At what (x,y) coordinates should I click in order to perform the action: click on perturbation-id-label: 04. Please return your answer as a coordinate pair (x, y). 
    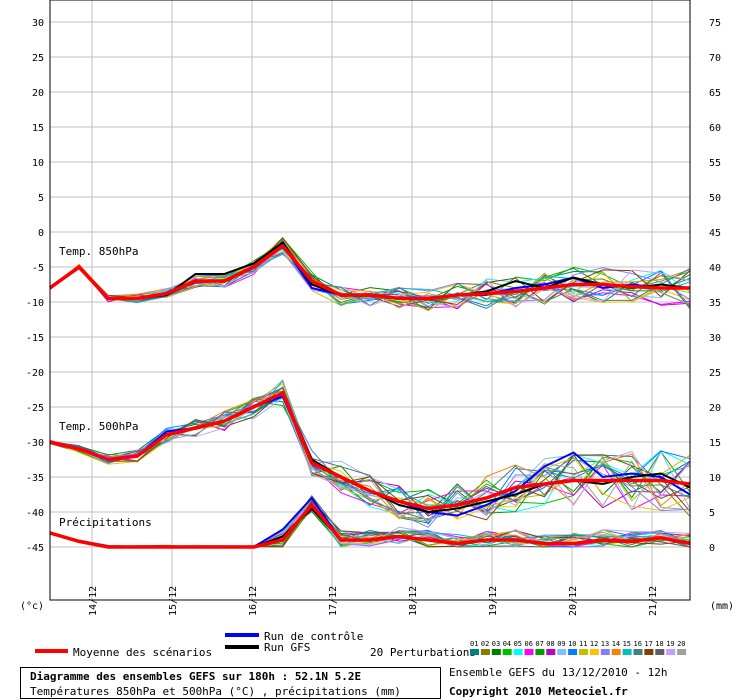
    Looking at the image, I should click on (507, 644).